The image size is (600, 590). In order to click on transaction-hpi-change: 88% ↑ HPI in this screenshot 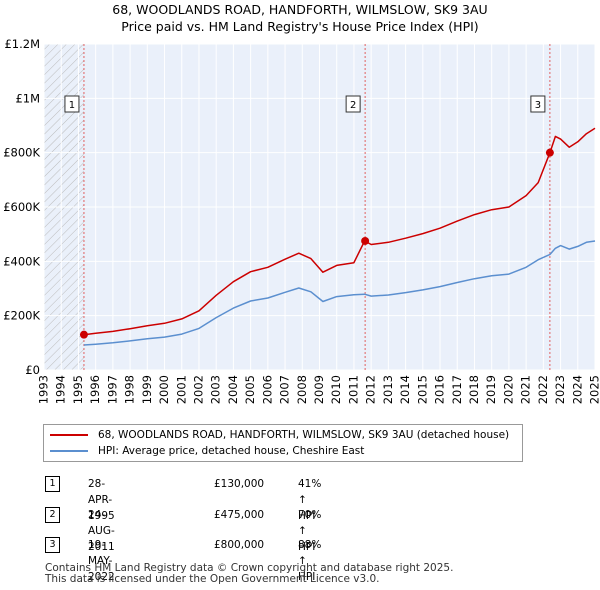, I will do `click(310, 561)`.